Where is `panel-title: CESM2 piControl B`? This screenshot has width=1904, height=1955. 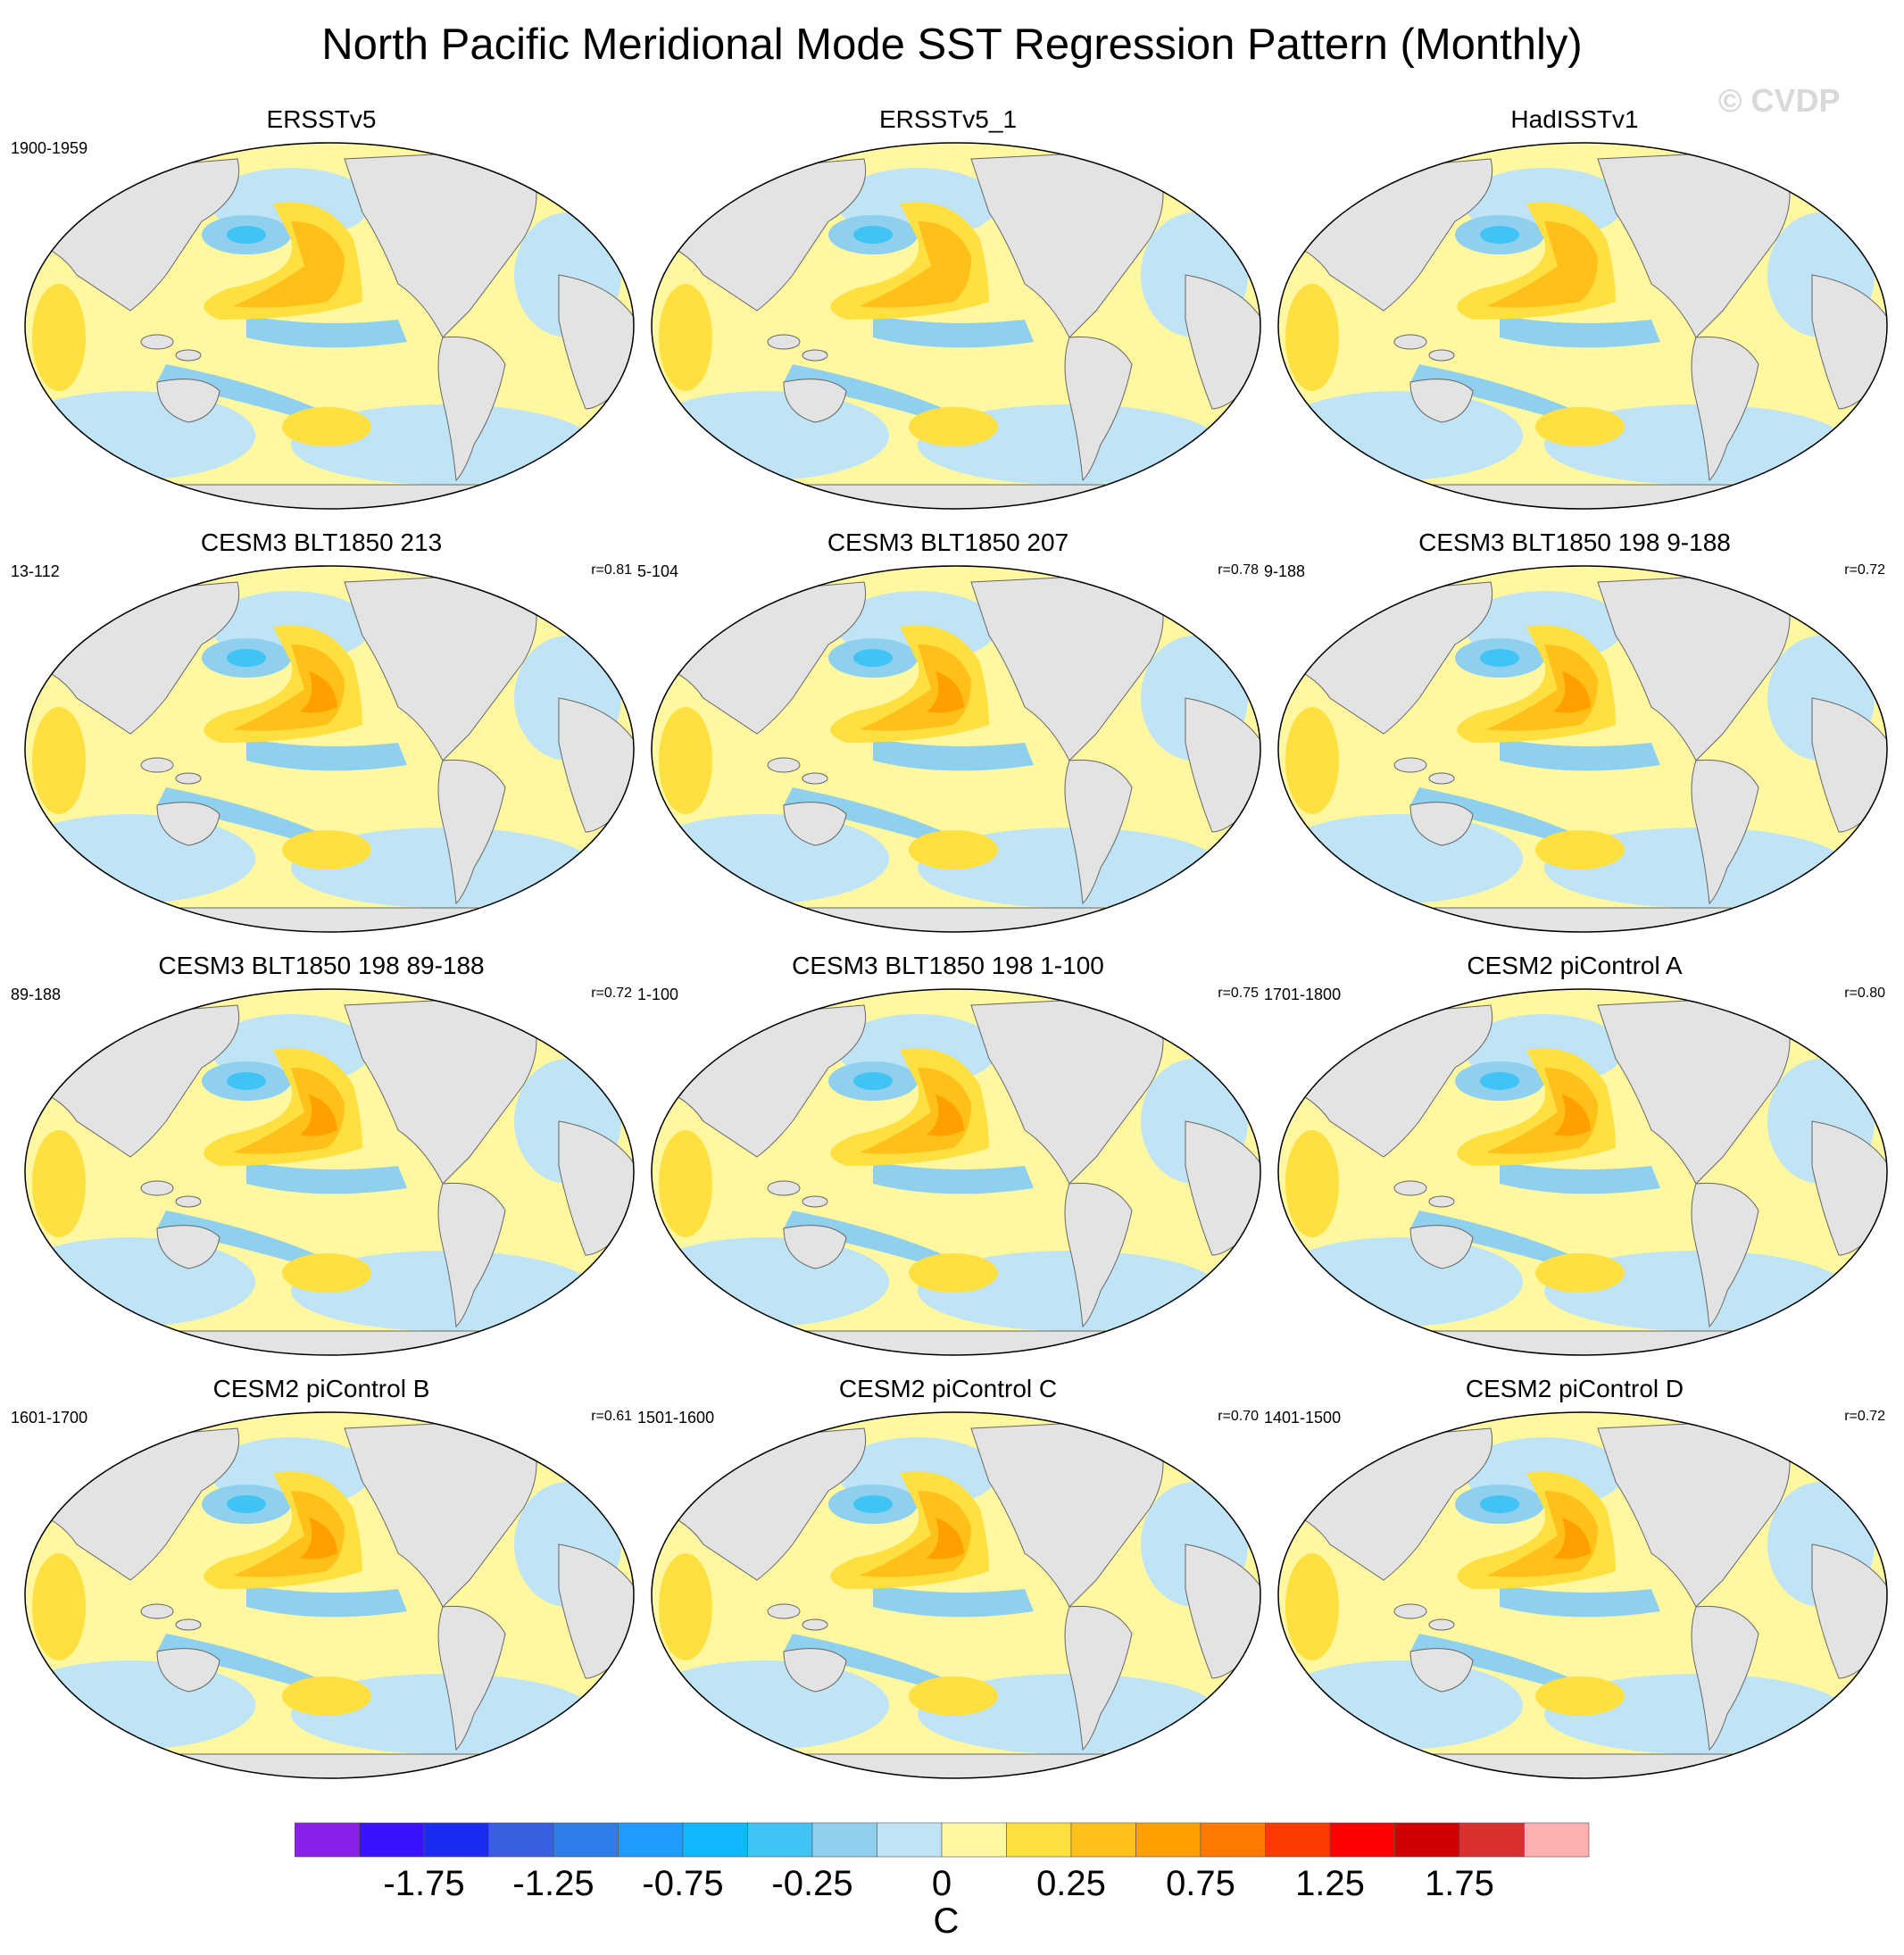
panel-title: CESM2 piControl B is located at coordinates (321, 1388).